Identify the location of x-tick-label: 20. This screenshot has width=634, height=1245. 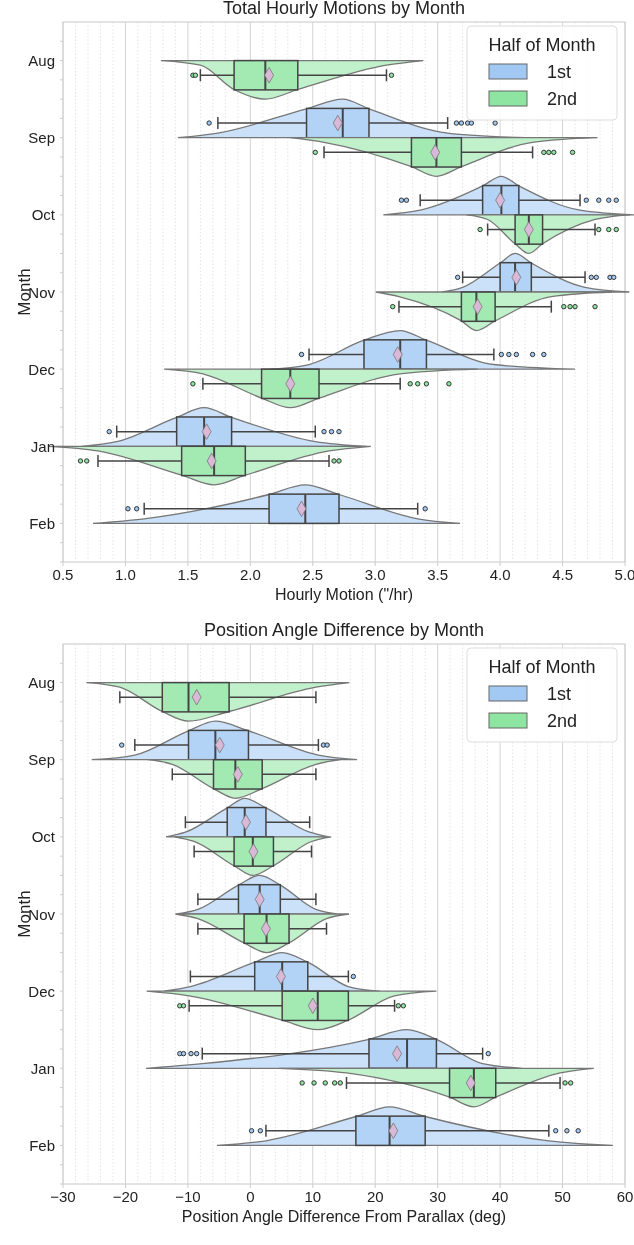
(375, 1196).